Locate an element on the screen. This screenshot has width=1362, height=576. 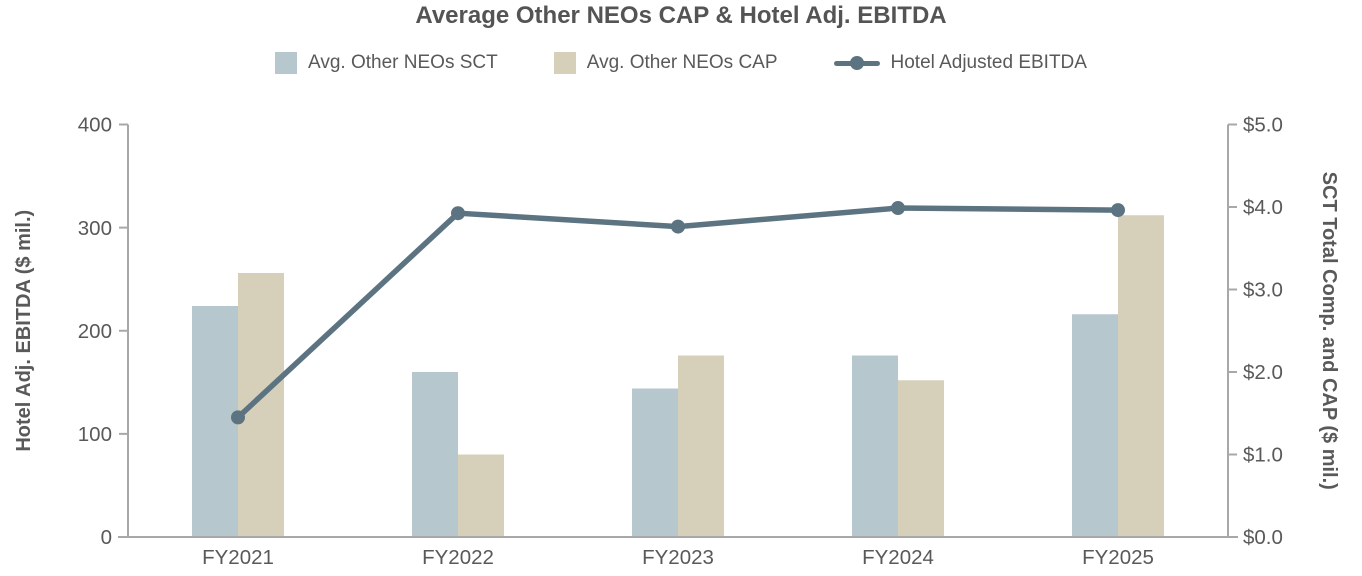
bar-sct-FY2024 is located at coordinates (875, 446).